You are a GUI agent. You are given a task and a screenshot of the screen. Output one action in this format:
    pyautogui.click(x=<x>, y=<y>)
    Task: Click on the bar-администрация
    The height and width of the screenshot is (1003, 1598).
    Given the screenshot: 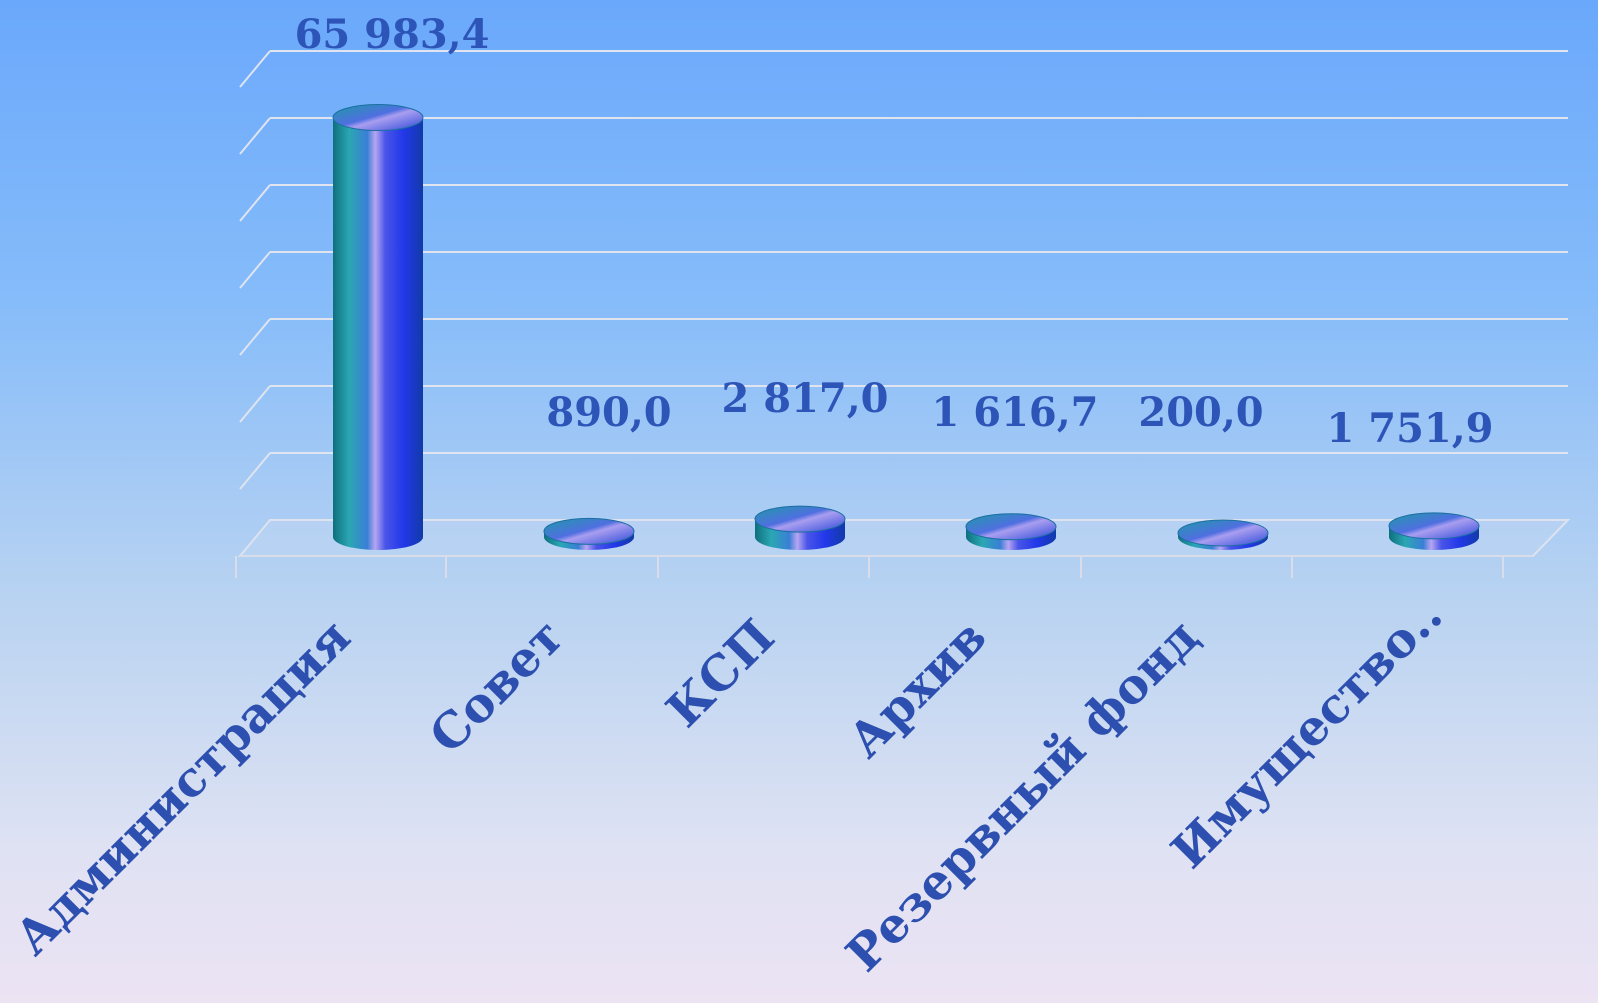 What is the action you would take?
    pyautogui.click(x=378, y=327)
    